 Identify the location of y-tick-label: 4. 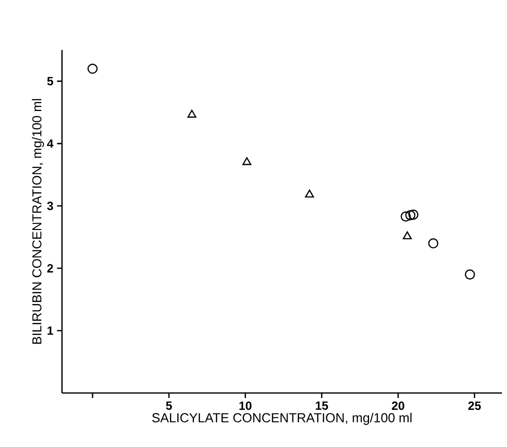
(50, 143).